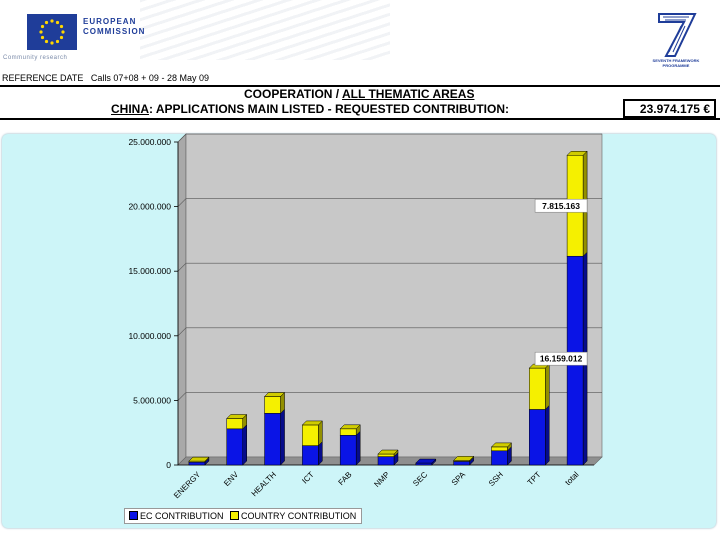 This screenshot has width=720, height=540. I want to click on bar-ict-ec, so click(310, 455).